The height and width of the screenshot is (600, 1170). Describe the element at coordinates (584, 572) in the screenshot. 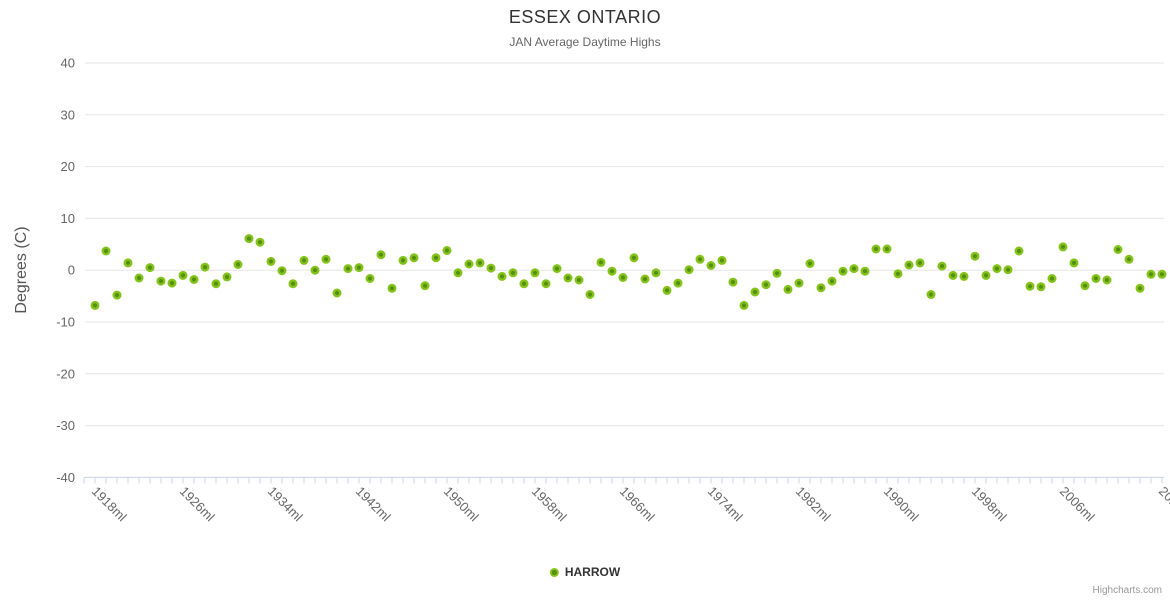

I see `legend-item-harrow: HARROW` at that location.